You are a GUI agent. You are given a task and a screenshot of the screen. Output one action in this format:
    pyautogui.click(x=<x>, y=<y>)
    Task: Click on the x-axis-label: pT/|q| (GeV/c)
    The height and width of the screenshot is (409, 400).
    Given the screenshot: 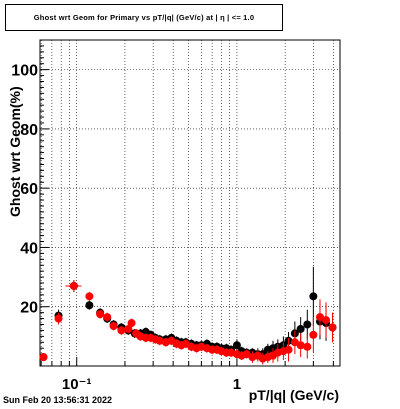 What is the action you would take?
    pyautogui.click(x=294, y=395)
    